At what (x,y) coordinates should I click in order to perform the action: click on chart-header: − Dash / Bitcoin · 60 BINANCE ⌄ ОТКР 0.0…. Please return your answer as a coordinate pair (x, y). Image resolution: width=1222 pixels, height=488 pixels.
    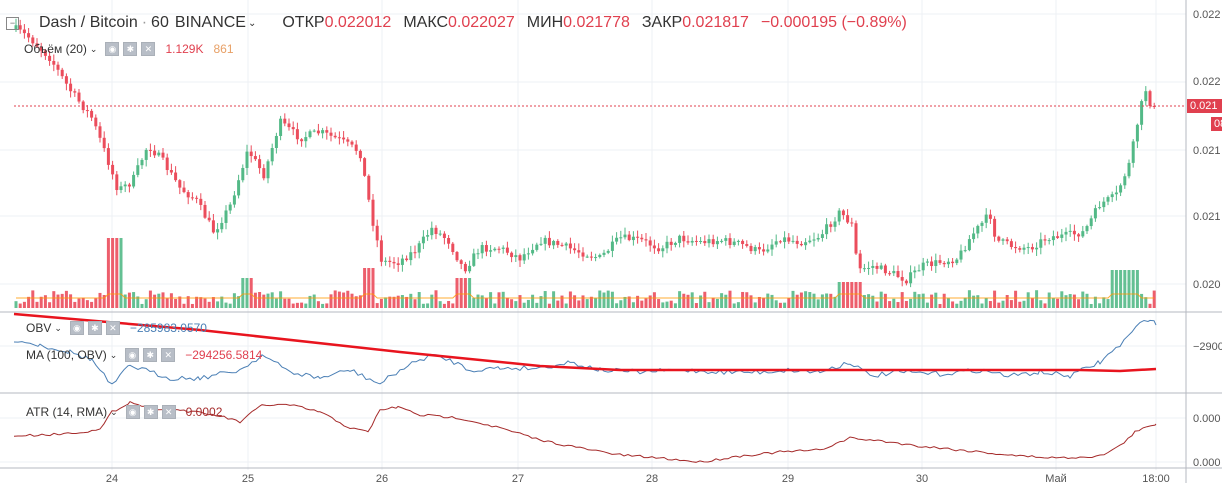
    Looking at the image, I should click on (456, 23).